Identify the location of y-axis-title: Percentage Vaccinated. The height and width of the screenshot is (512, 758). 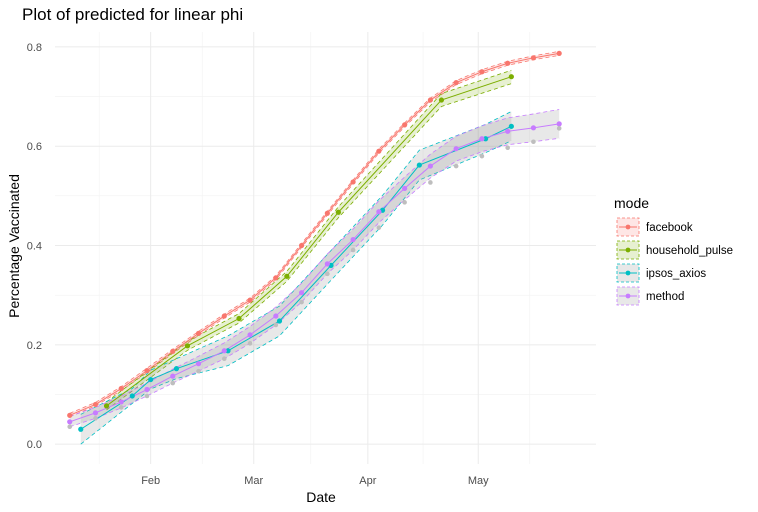
(14, 246).